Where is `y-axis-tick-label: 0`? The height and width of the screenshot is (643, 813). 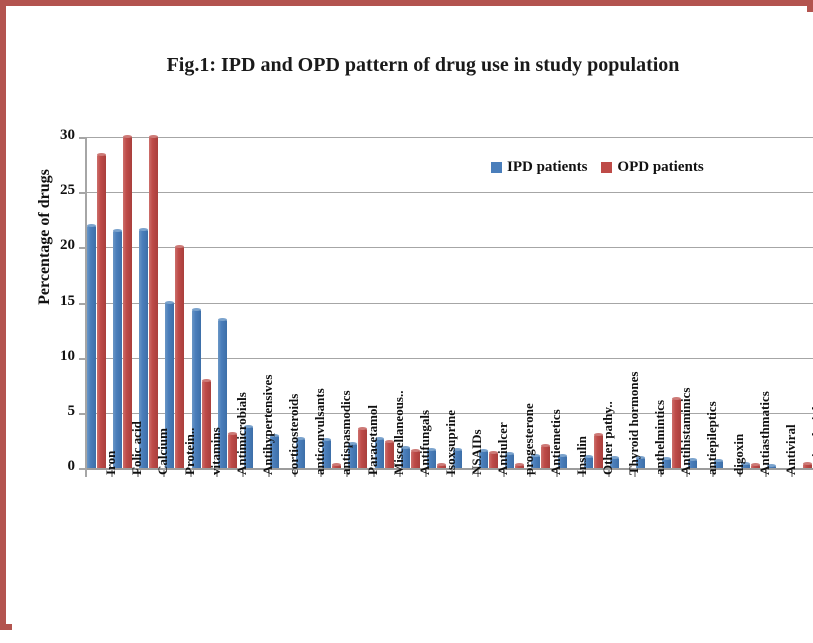 y-axis-tick-label: 0 is located at coordinates (71, 466).